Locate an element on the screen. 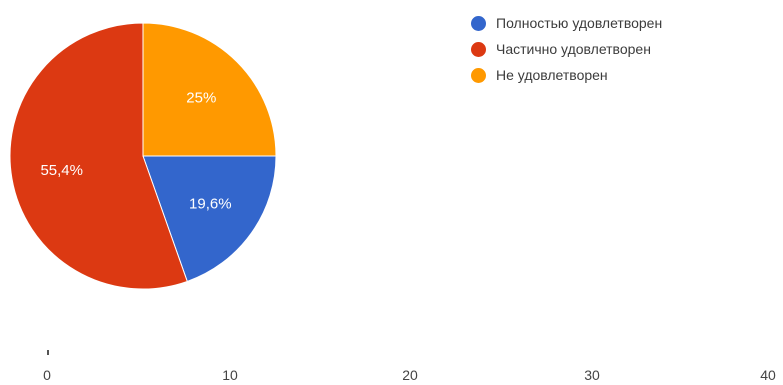 The height and width of the screenshot is (385, 783). legend-swatch-partially-satisfied is located at coordinates (478, 49).